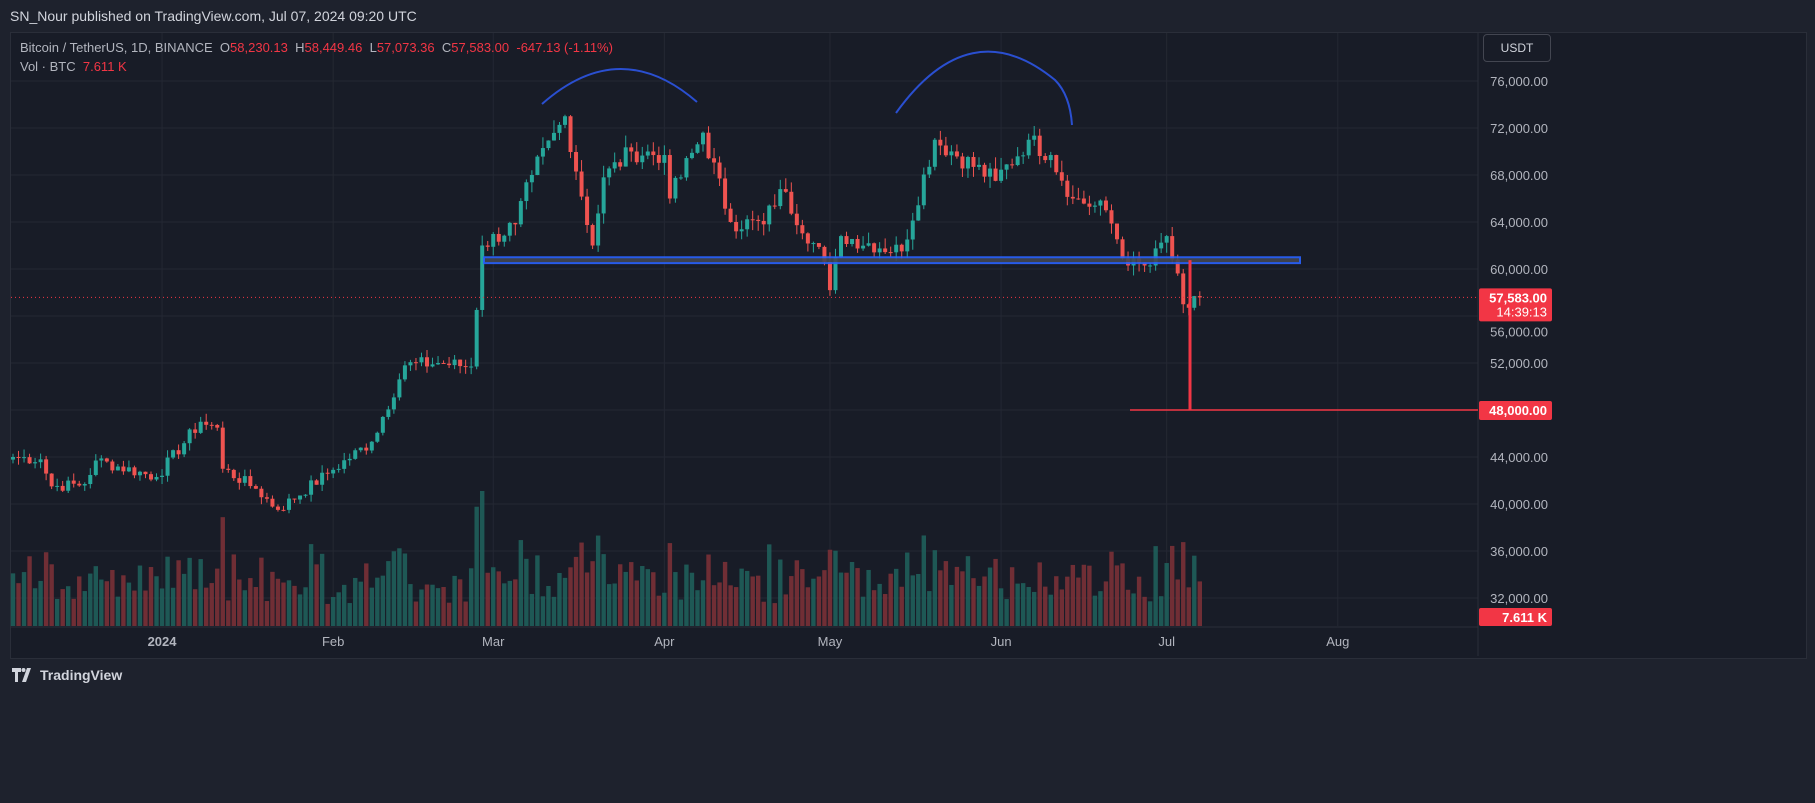 The height and width of the screenshot is (803, 1815). Describe the element at coordinates (81, 675) in the screenshot. I see `footer-brand: TradingView` at that location.